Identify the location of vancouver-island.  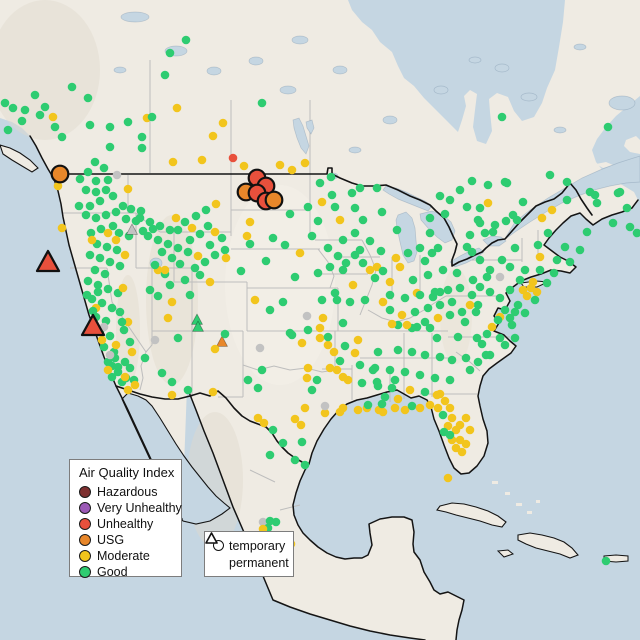
(19, 158).